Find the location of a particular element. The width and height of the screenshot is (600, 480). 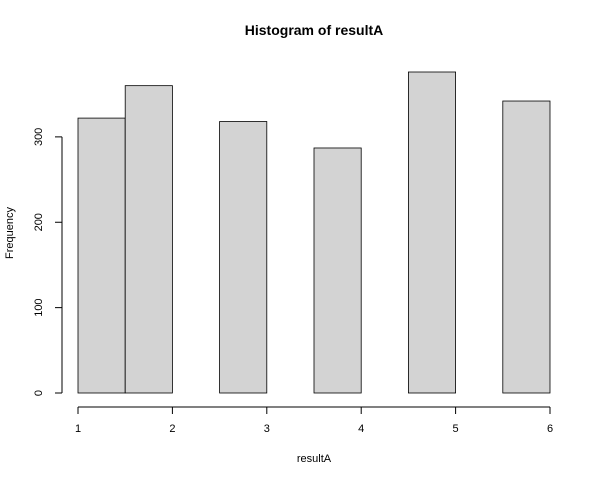

x-tick-label-2: 3 is located at coordinates (267, 429).